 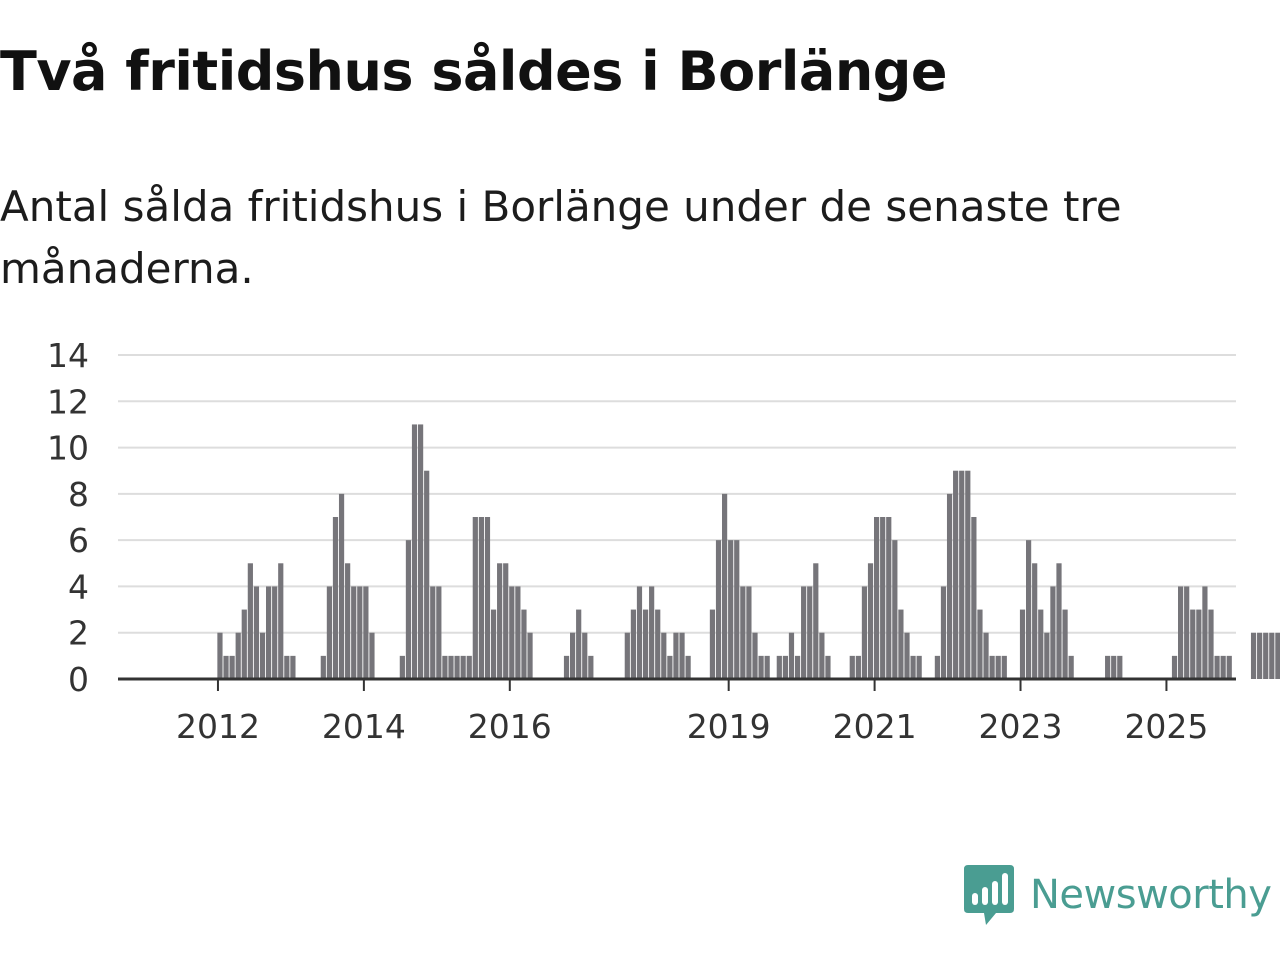 I want to click on y-tick-label: 4, so click(x=78, y=586).